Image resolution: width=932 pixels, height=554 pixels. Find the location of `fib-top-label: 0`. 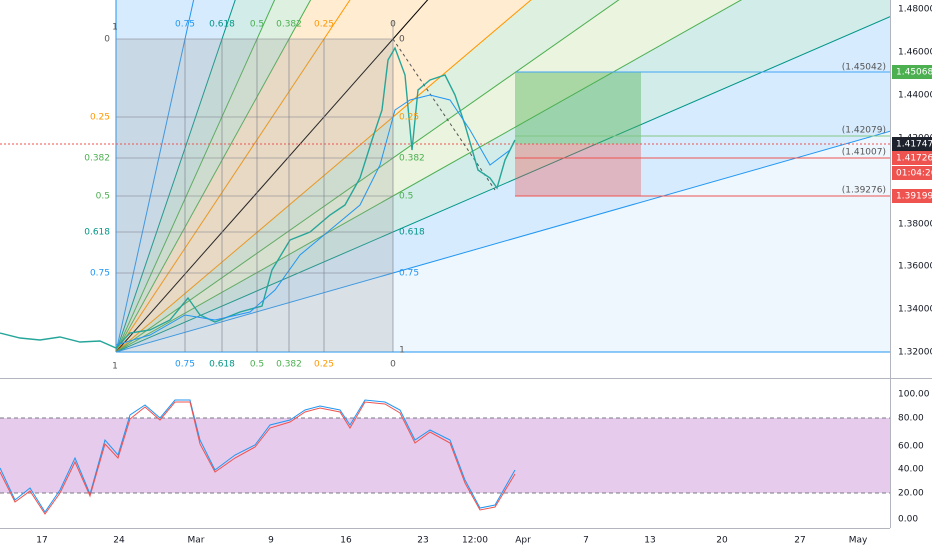

fib-top-label: 0 is located at coordinates (393, 25).